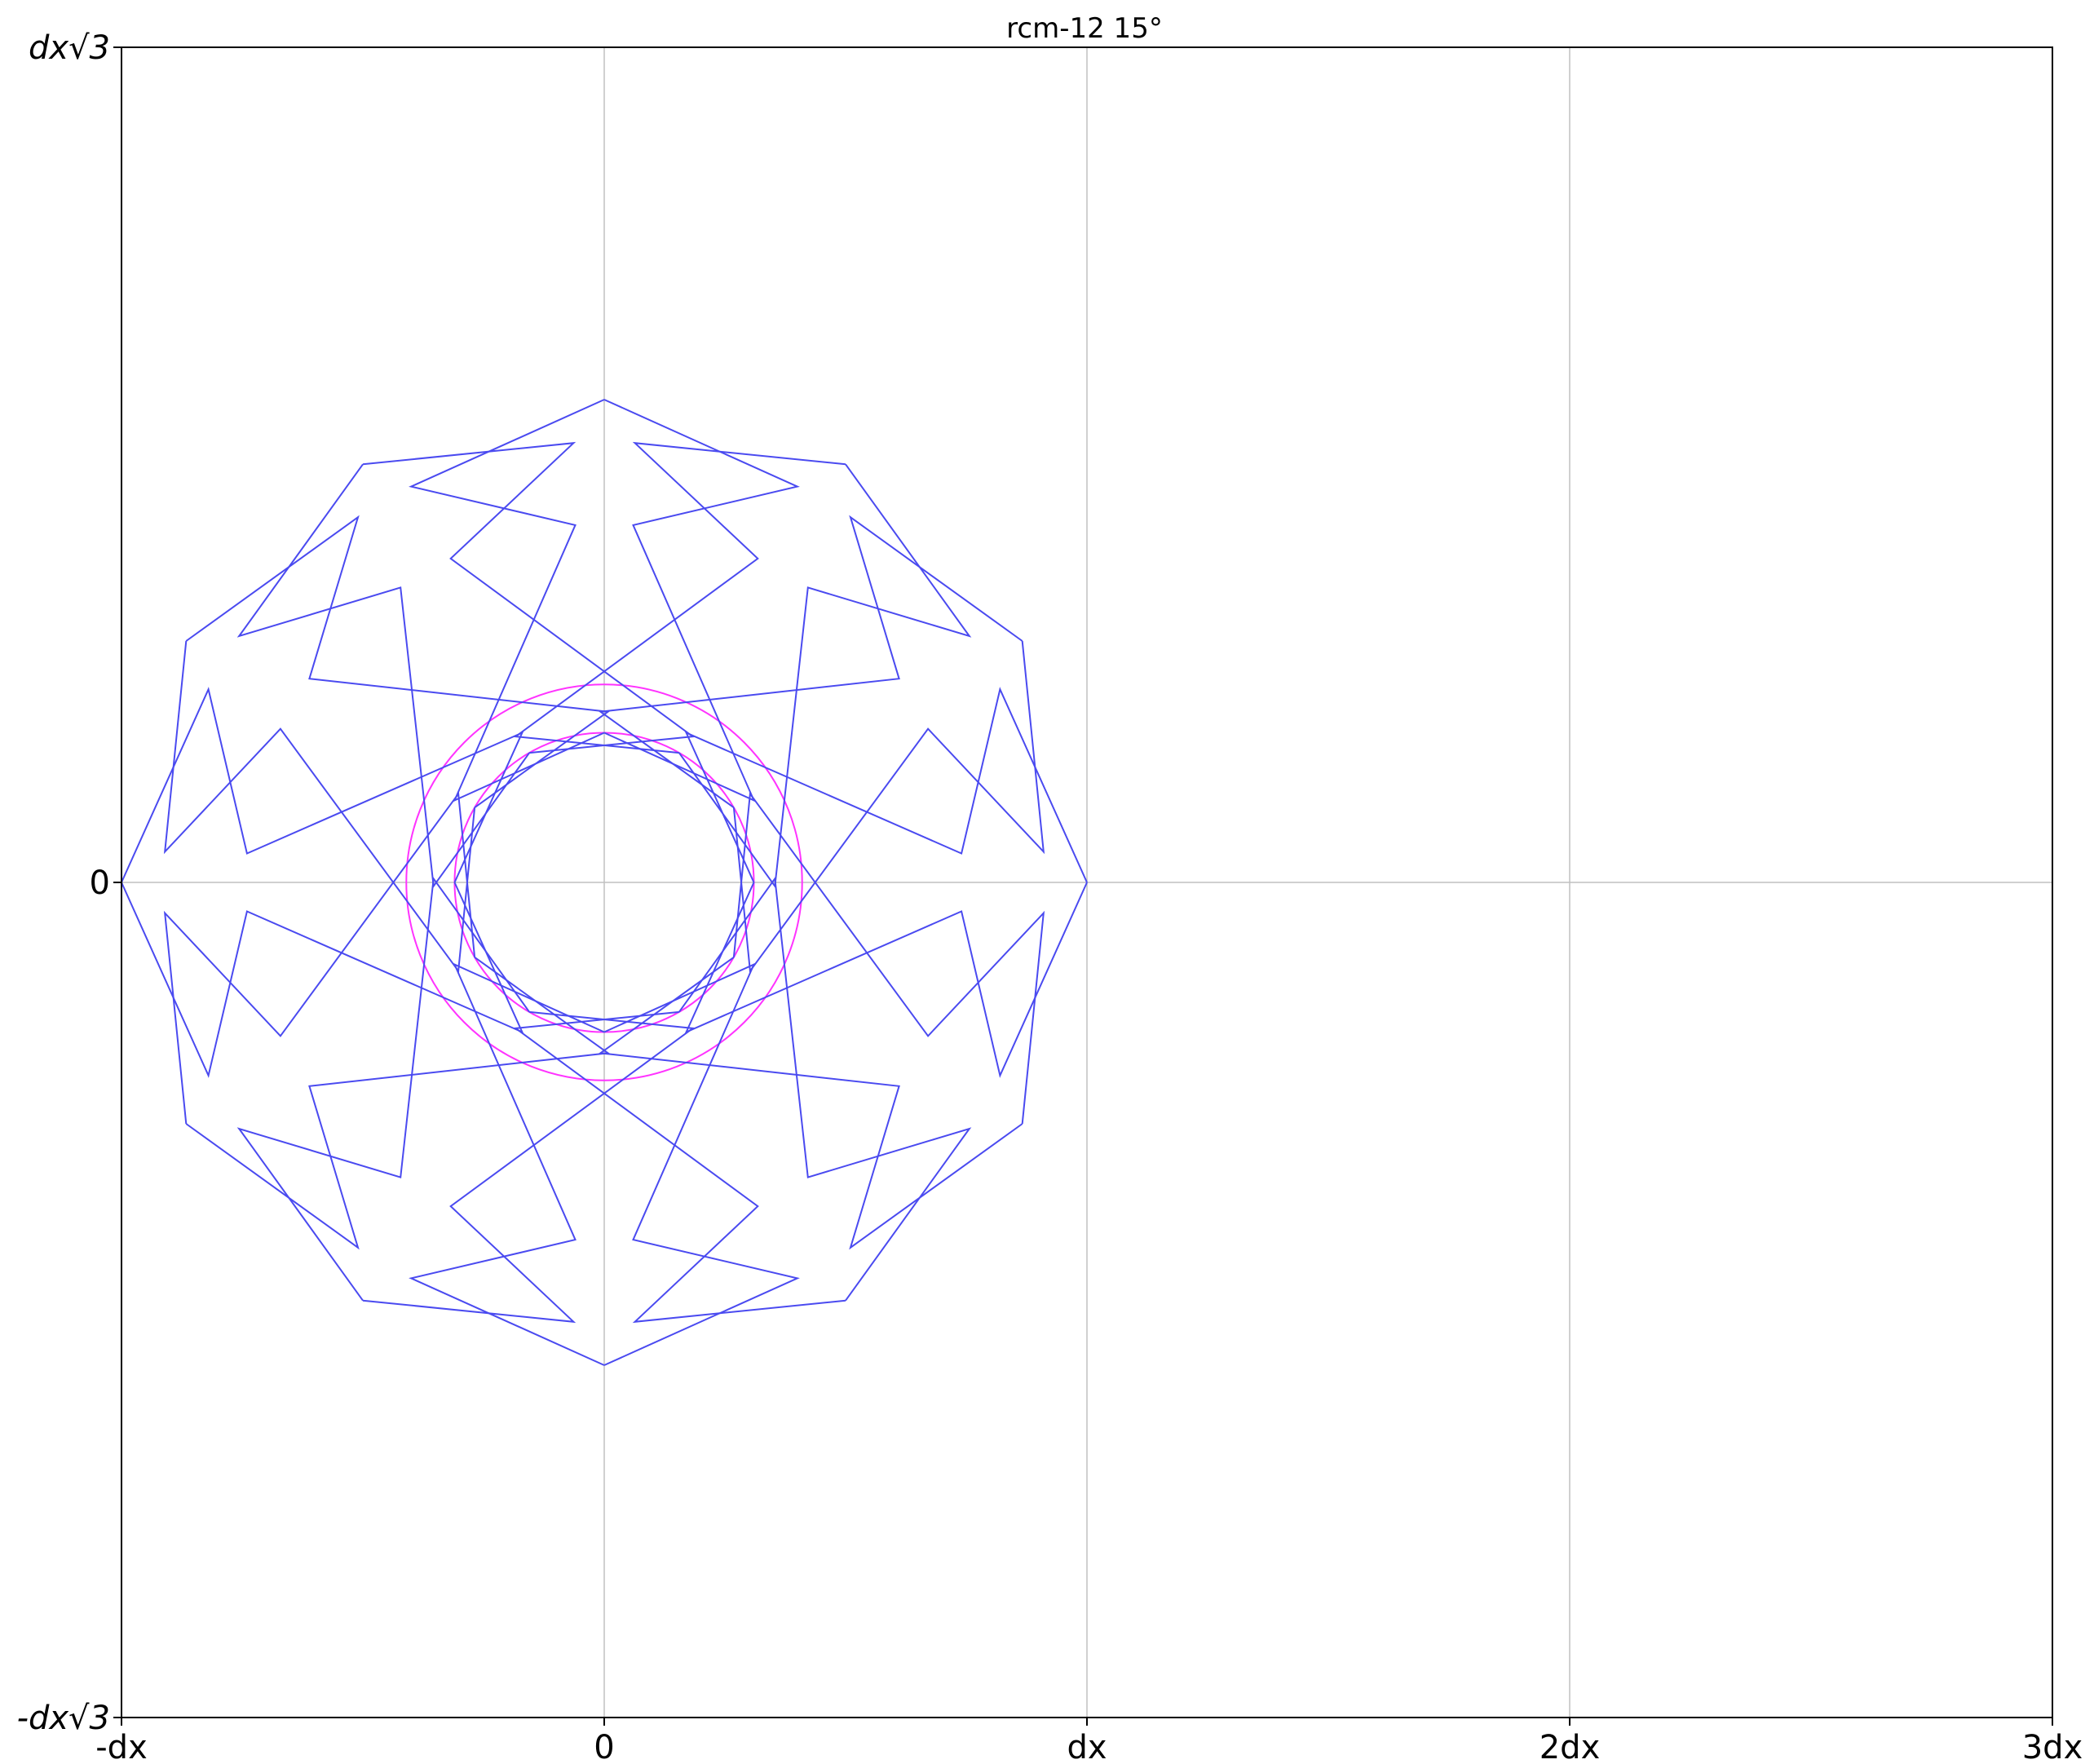 The image size is (2094, 1764). Describe the element at coordinates (604, 1747) in the screenshot. I see `x-tick-label-1: 0` at that location.